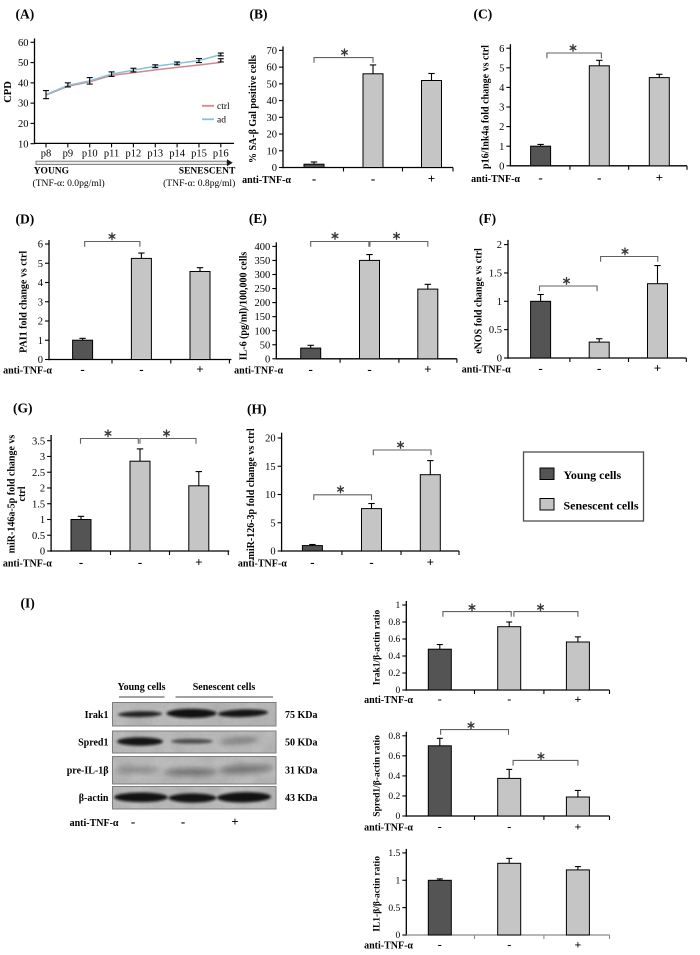  Describe the element at coordinates (257, 409) in the screenshot. I see `svg-text: (H)` at that location.